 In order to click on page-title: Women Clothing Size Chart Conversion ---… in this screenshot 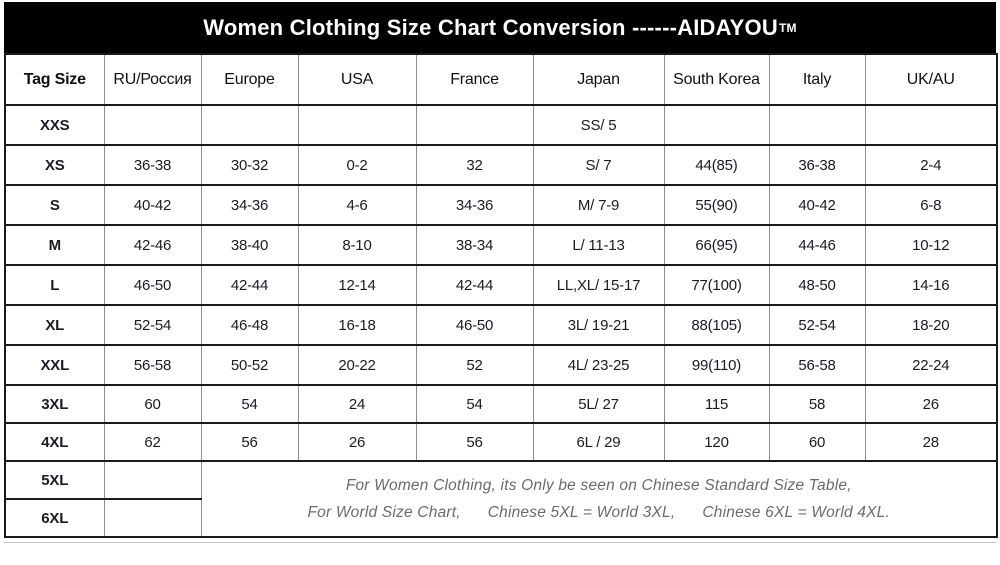, I will do `click(490, 27)`.